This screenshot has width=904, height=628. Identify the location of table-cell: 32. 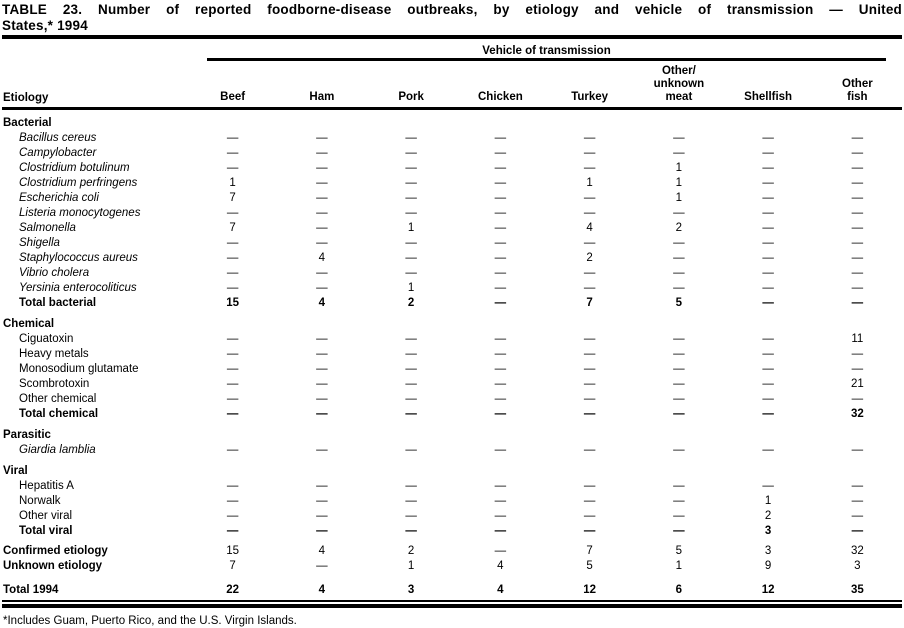
(857, 551).